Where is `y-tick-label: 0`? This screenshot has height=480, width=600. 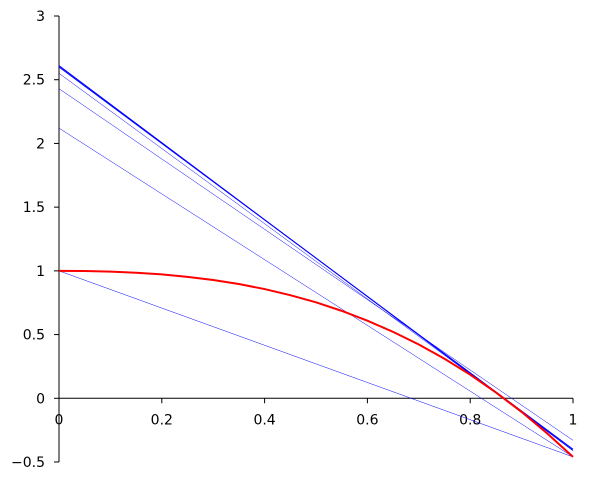 y-tick-label: 0 is located at coordinates (40, 399).